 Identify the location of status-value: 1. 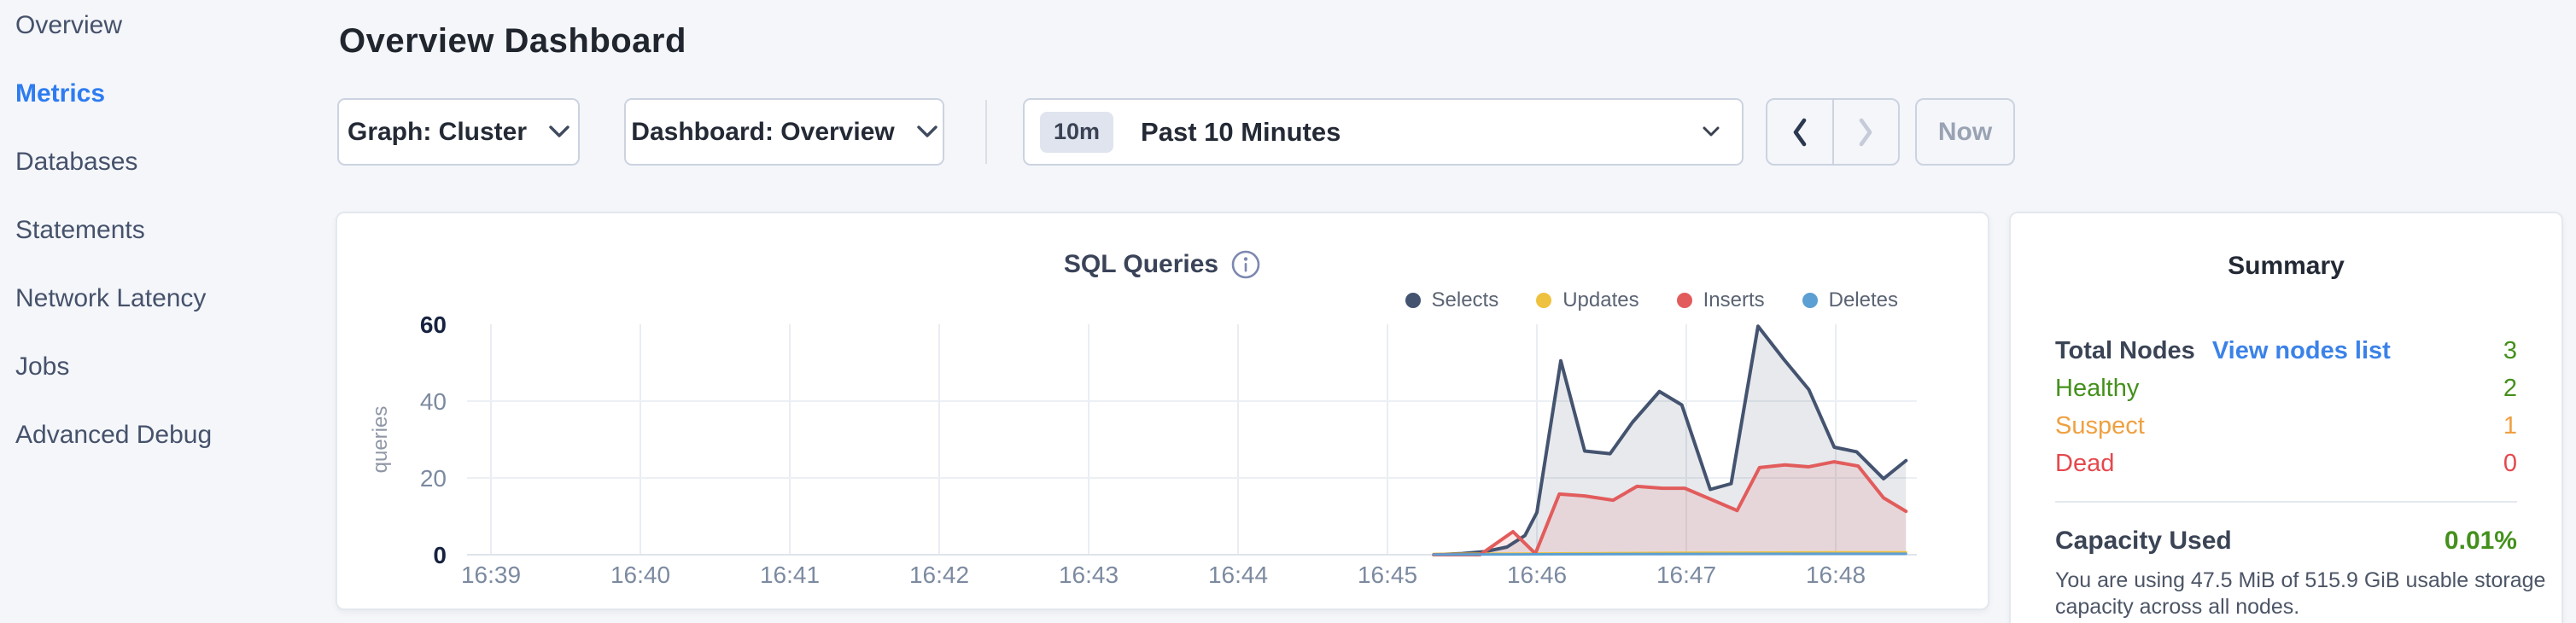
(2510, 425).